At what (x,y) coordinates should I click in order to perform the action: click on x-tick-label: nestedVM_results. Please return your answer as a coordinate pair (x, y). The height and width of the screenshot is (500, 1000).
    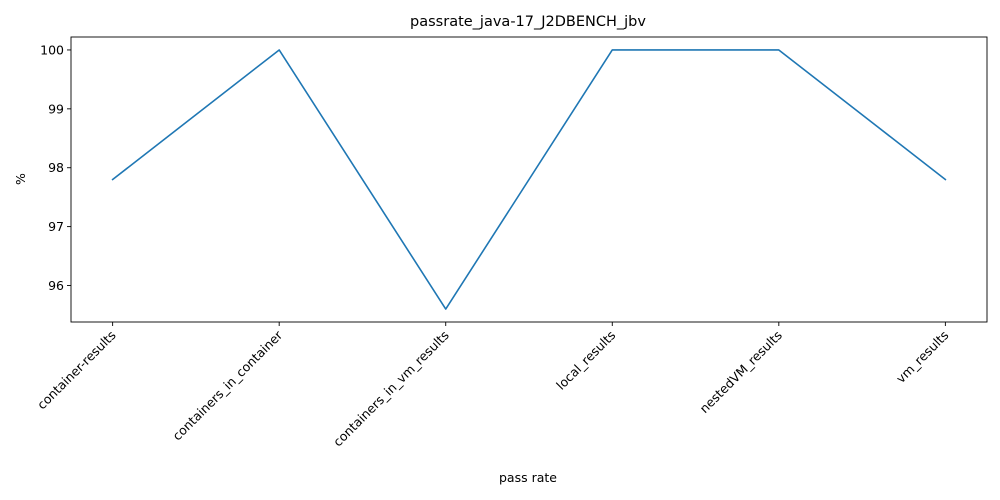
    Looking at the image, I should click on (740, 372).